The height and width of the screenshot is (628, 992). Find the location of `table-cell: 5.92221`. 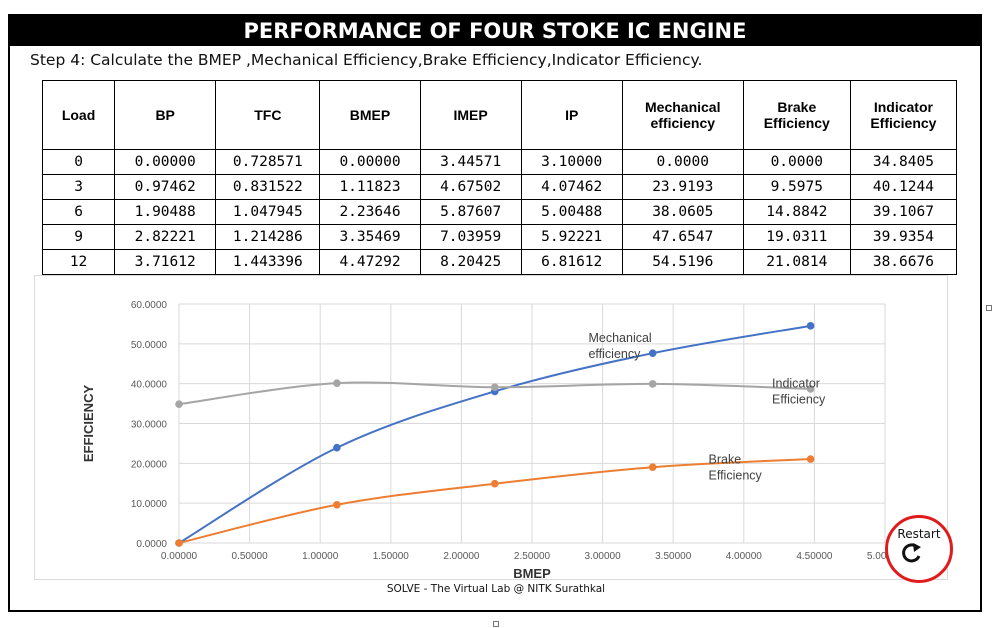

table-cell: 5.92221 is located at coordinates (571, 237).